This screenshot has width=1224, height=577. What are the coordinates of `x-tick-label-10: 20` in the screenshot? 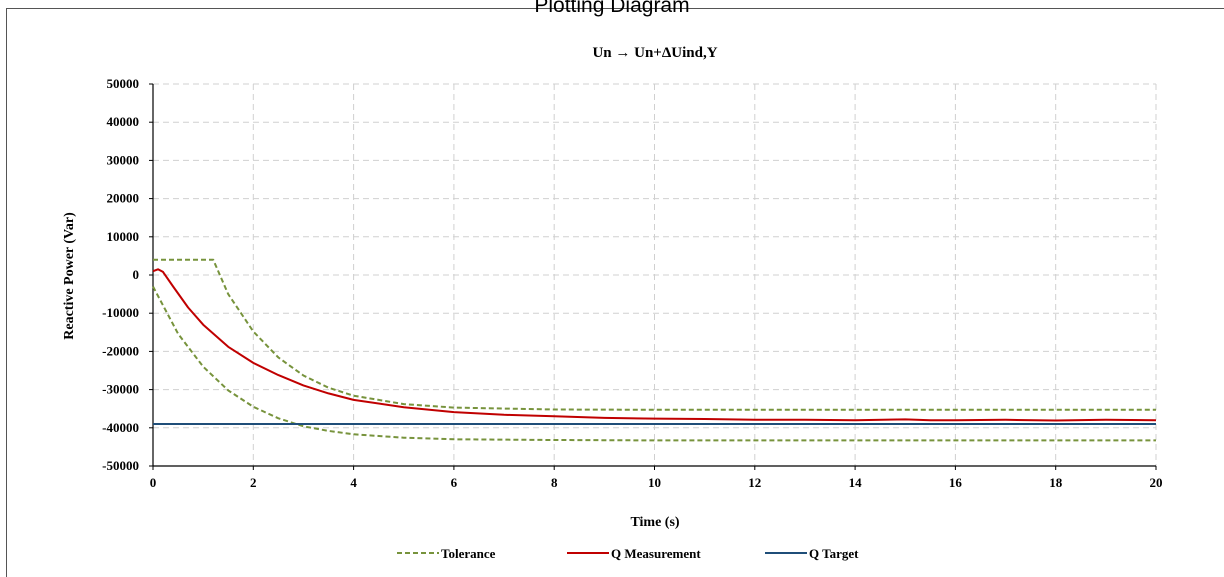 It's located at (1156, 482).